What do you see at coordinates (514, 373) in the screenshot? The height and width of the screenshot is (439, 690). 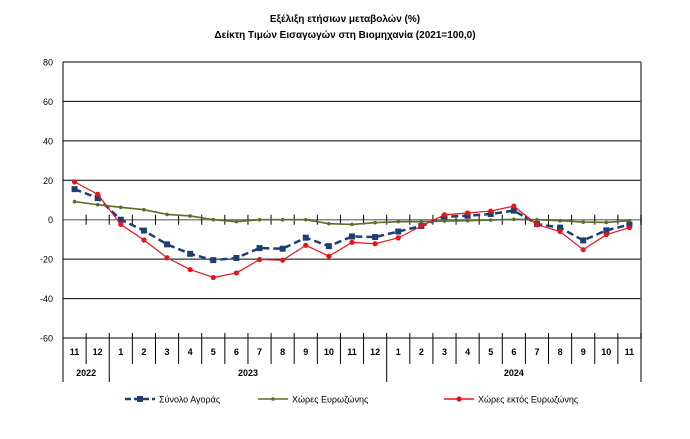 I see `year-label: 2024` at bounding box center [514, 373].